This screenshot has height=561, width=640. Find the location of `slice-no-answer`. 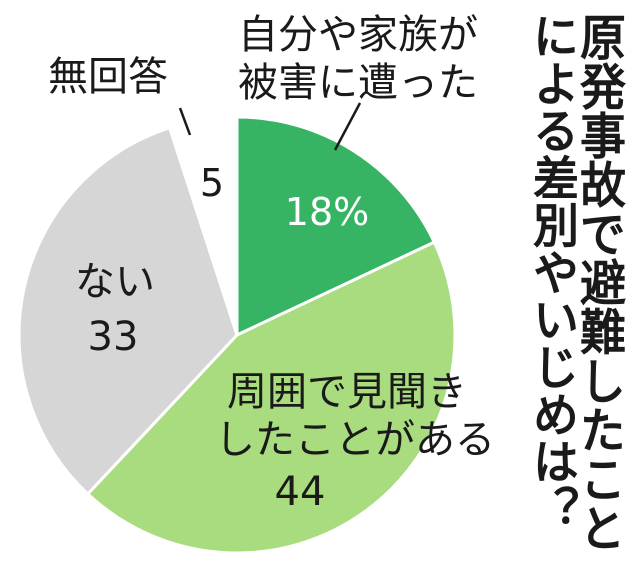

slice-no-answer is located at coordinates (203, 225).